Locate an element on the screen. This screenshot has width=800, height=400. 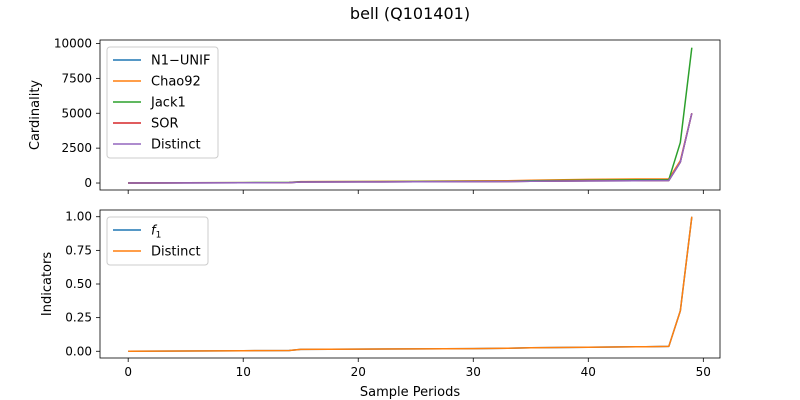
y-tick-label: 10000 is located at coordinates (73, 43).